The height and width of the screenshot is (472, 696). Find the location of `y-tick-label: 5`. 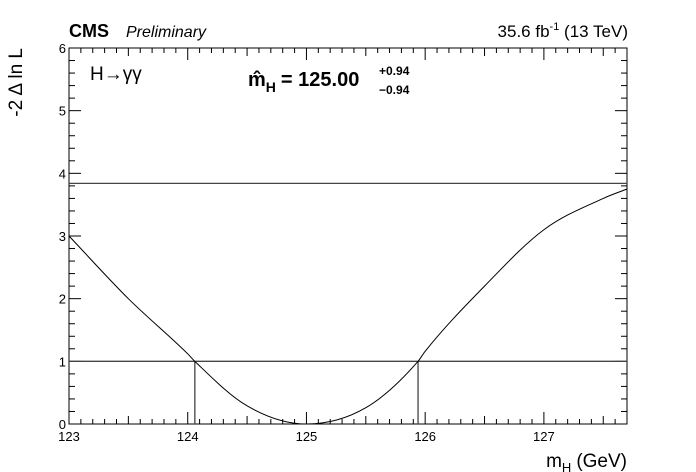

y-tick-label: 5 is located at coordinates (62, 111).